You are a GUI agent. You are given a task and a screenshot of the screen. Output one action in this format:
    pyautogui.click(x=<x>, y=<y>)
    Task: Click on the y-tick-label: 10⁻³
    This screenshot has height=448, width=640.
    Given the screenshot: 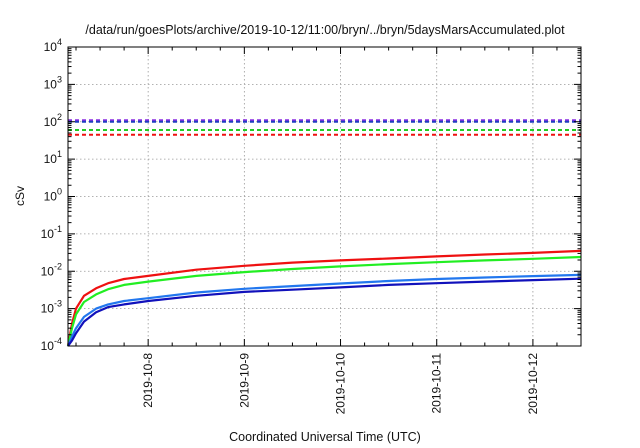 What is the action you would take?
    pyautogui.click(x=51, y=307)
    